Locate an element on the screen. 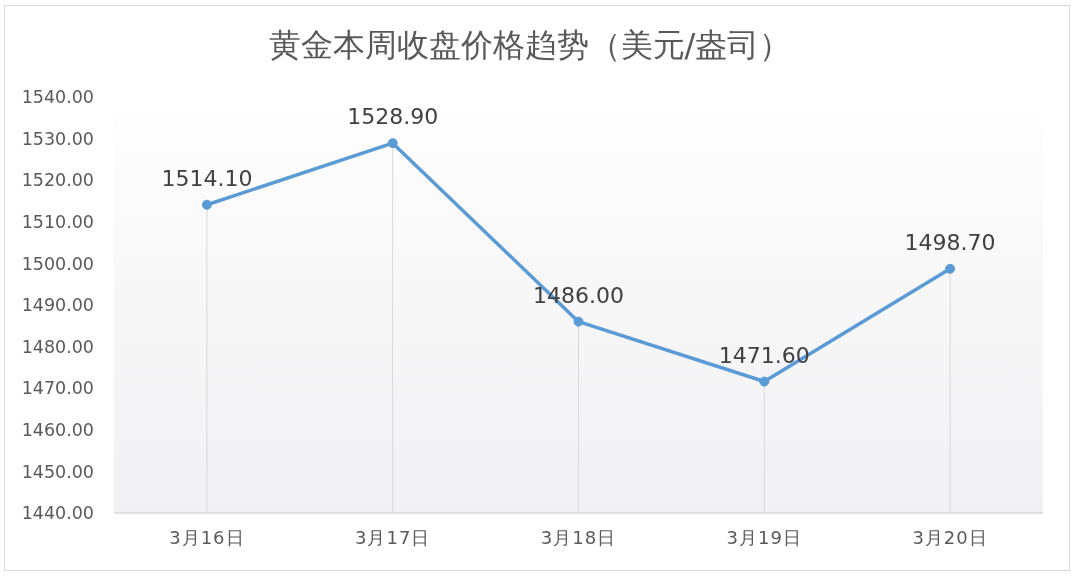  x-tick-label: 3月17日 is located at coordinates (393, 537).